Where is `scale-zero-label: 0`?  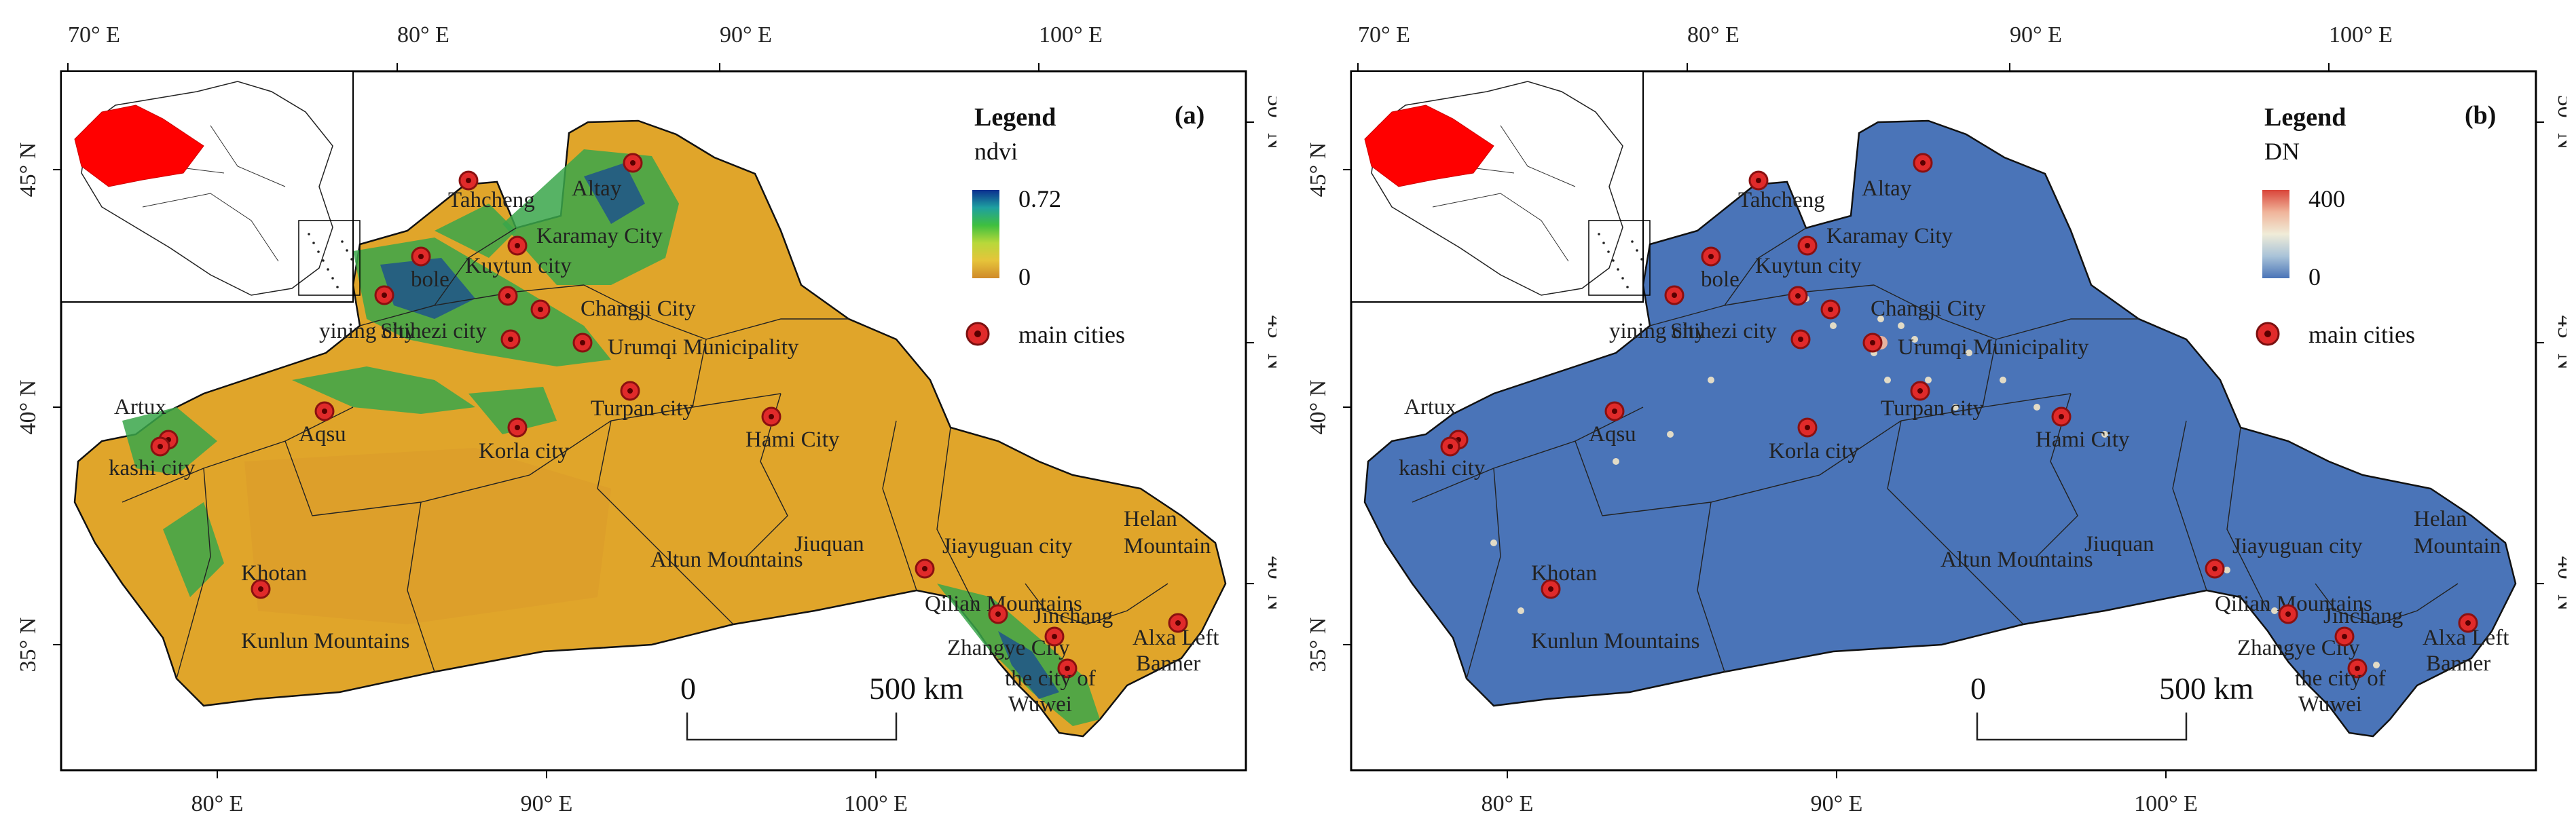 scale-zero-label: 0 is located at coordinates (688, 688).